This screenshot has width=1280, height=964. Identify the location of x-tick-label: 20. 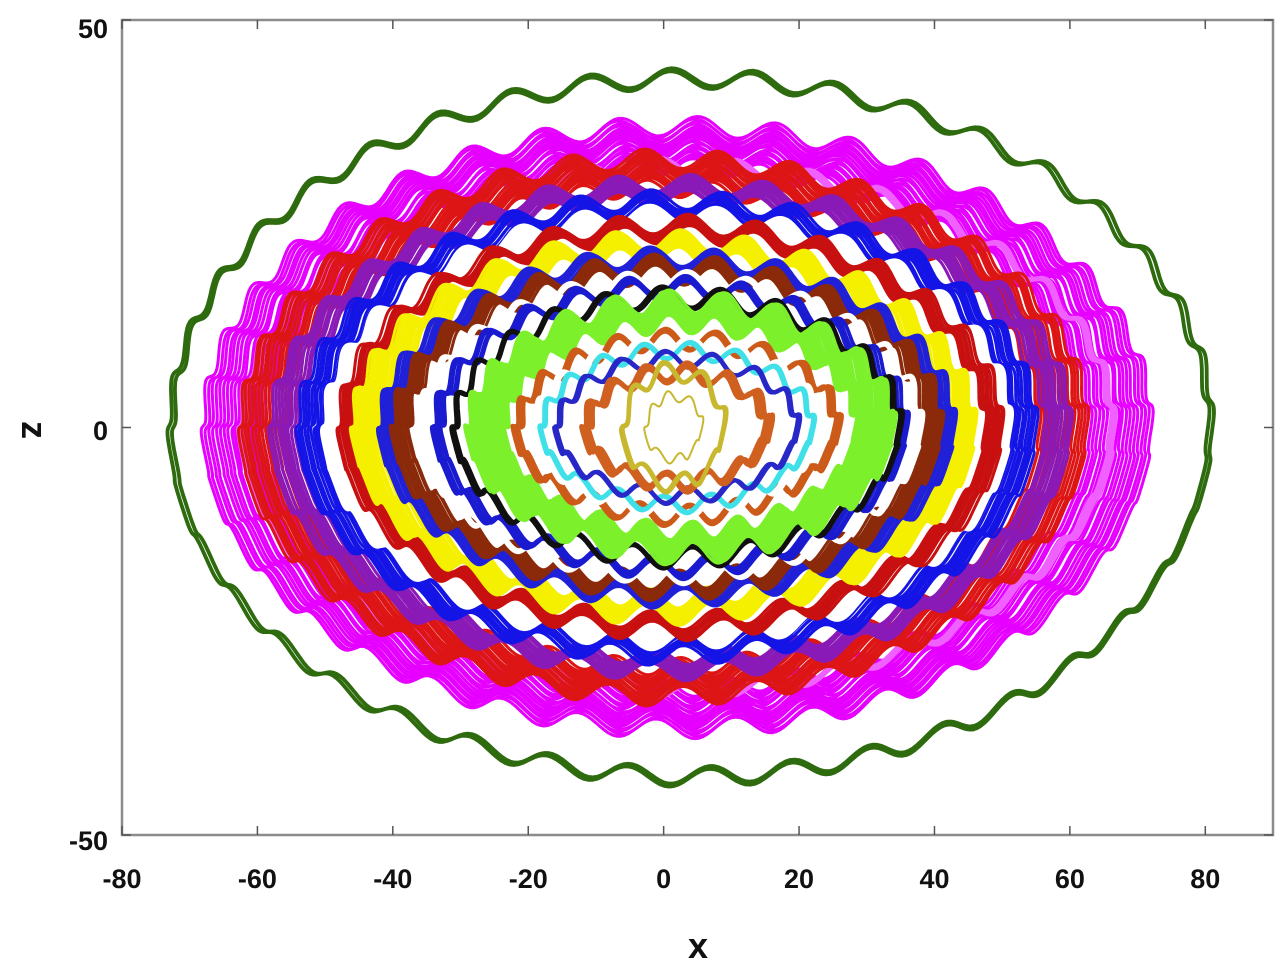
(799, 879).